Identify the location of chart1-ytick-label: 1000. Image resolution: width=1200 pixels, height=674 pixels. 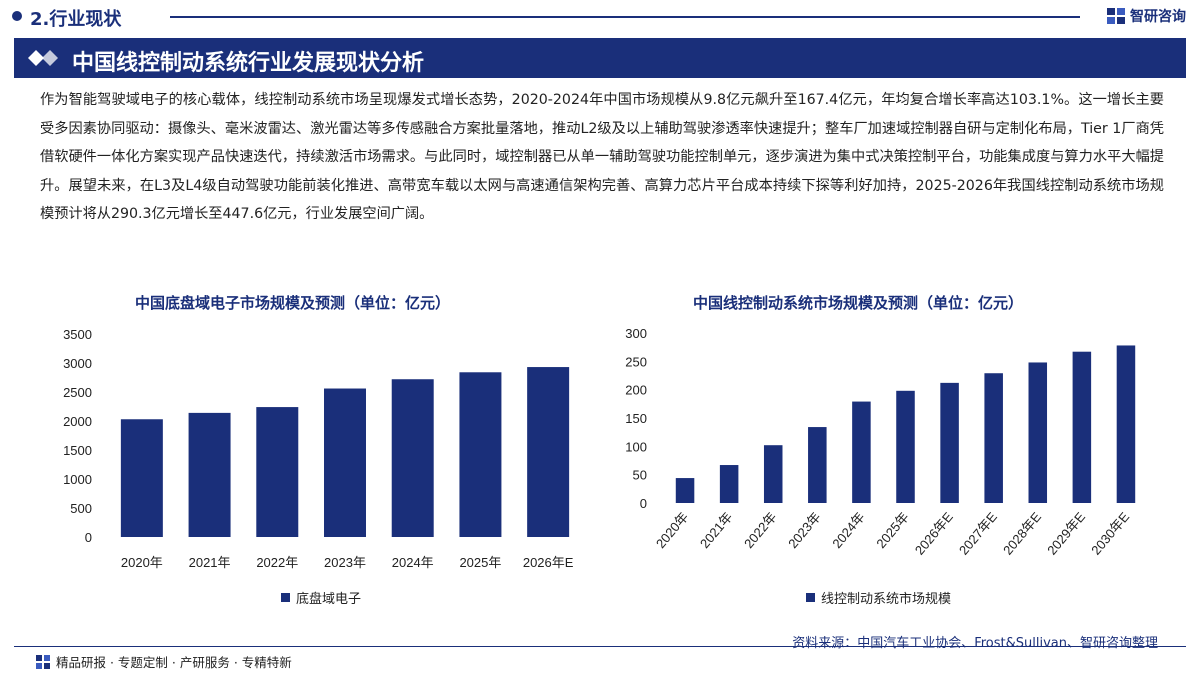
(77, 479).